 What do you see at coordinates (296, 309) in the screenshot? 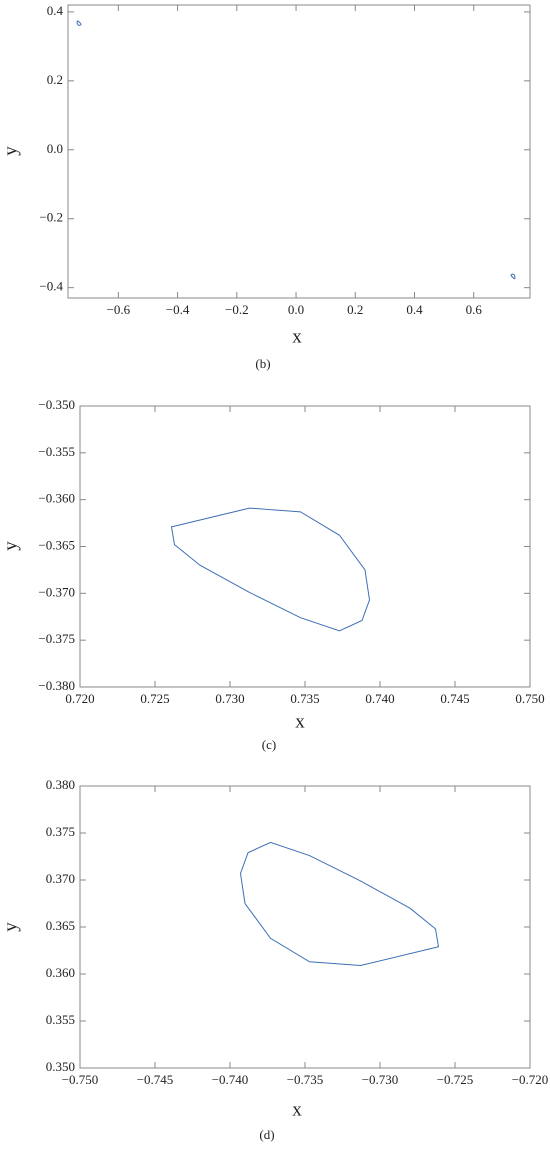
I see `x-tick-label: 0.0` at bounding box center [296, 309].